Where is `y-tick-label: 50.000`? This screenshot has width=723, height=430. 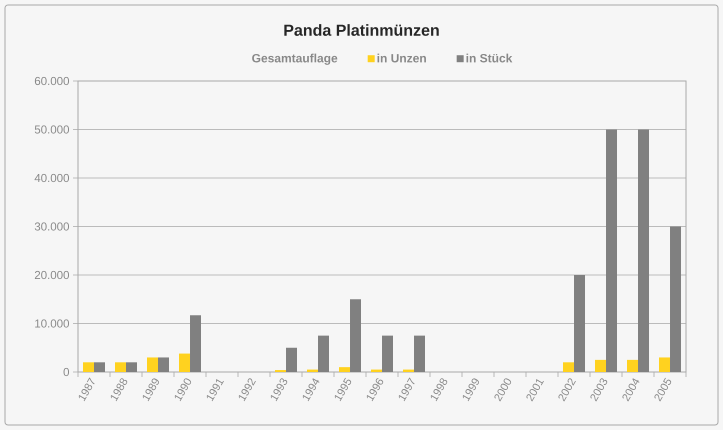
y-tick-label: 50.000 is located at coordinates (52, 129).